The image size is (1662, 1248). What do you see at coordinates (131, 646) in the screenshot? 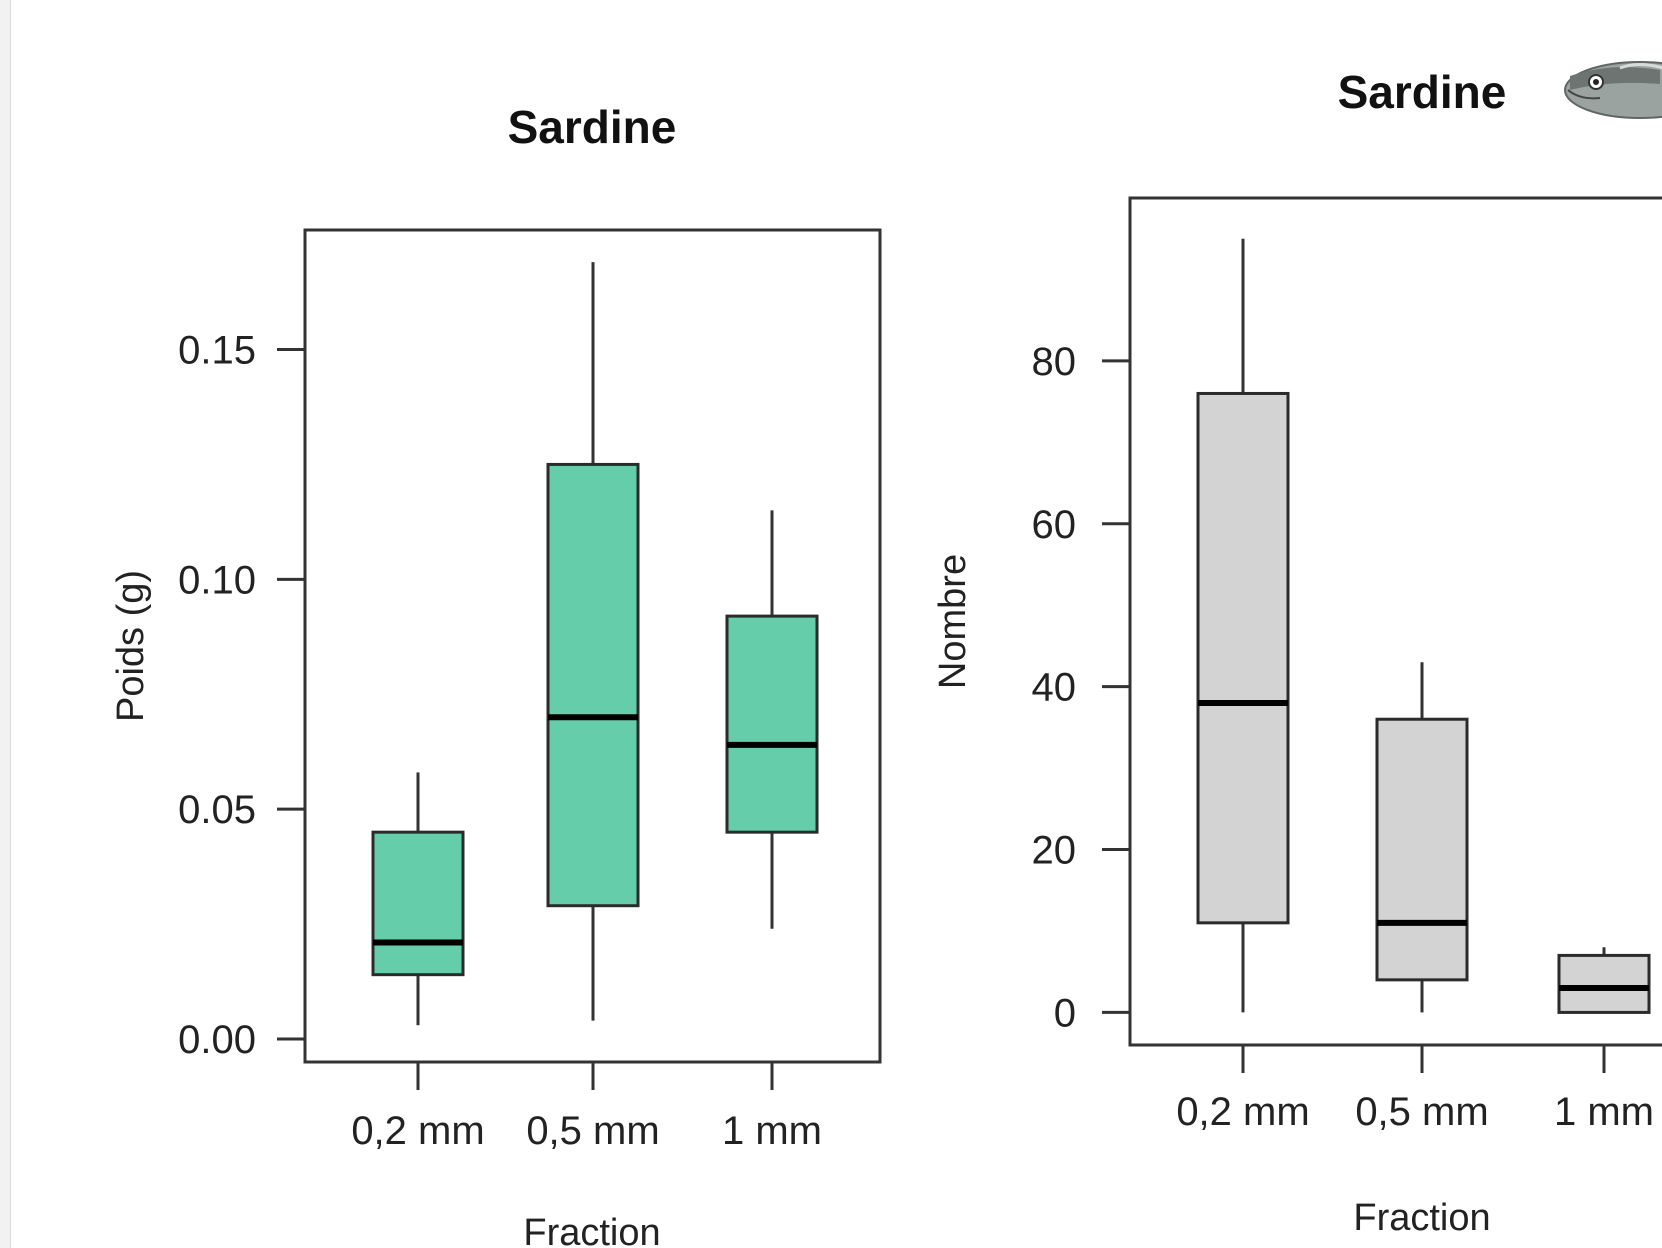
I see `y-axis-label: Poids (g)` at bounding box center [131, 646].